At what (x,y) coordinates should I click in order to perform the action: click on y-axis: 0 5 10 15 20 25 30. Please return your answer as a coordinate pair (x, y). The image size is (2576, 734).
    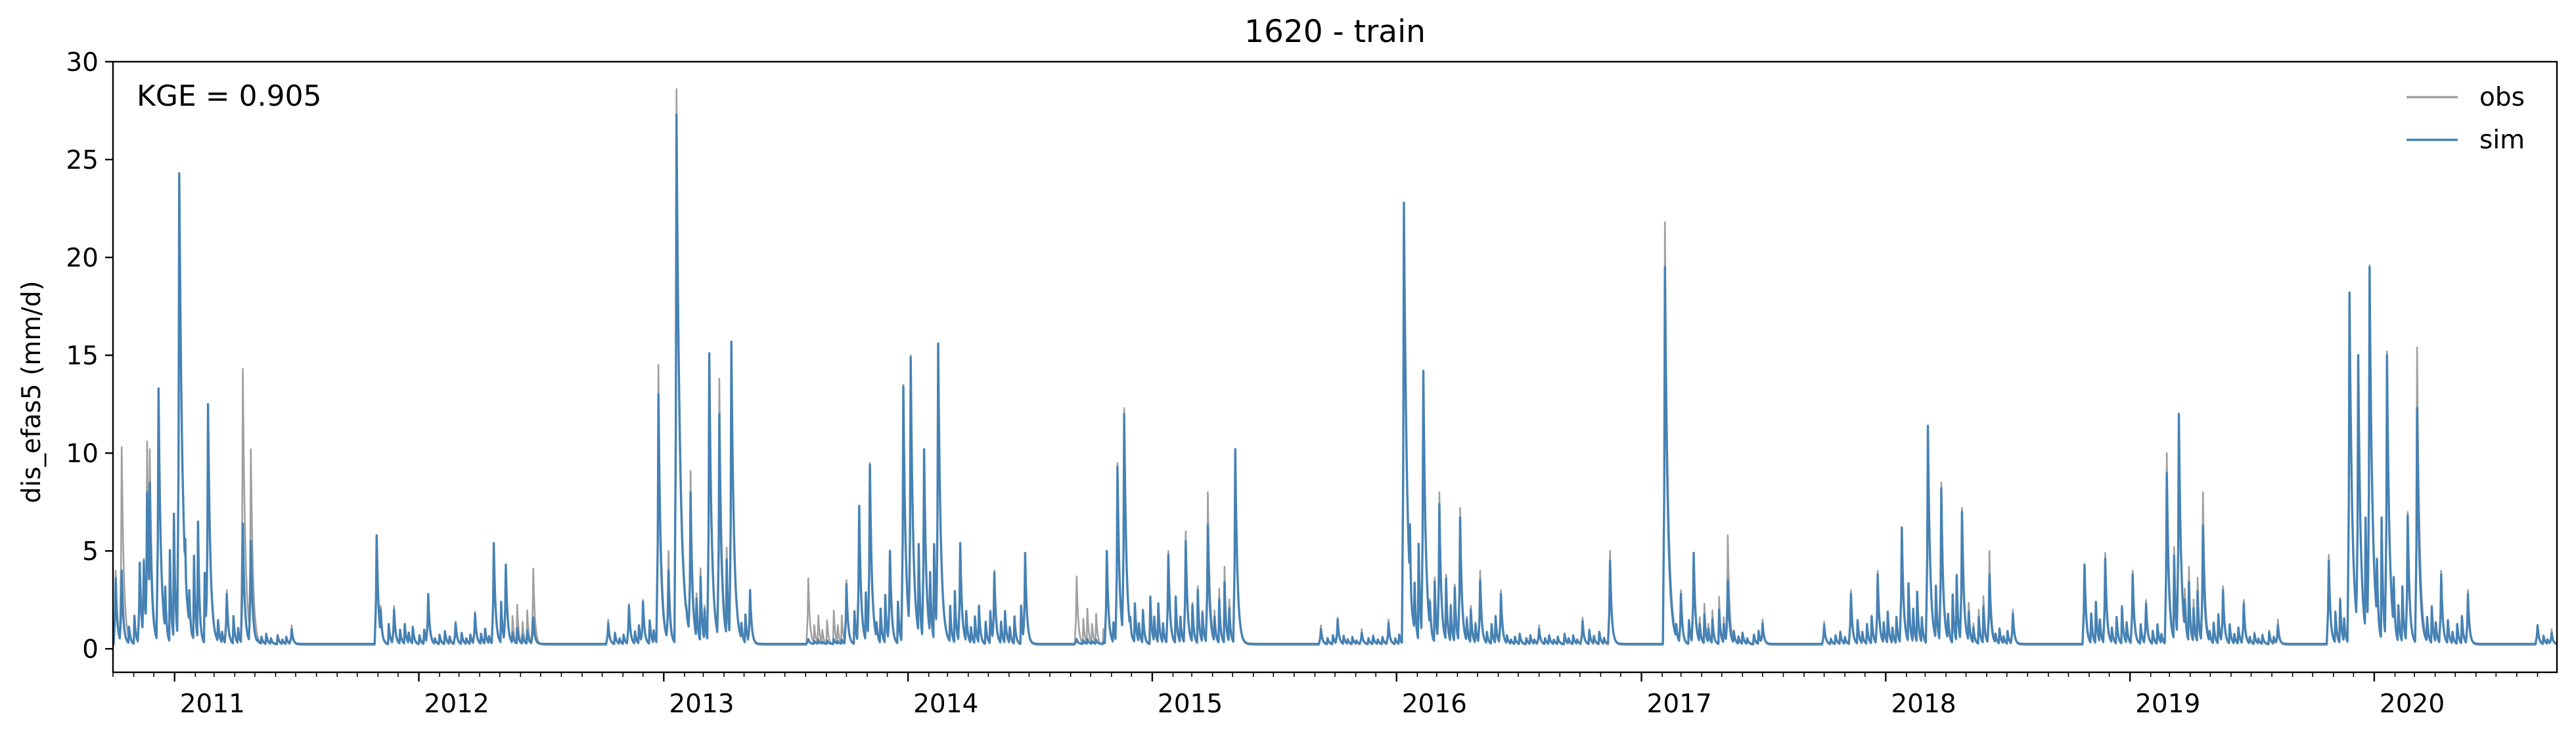
    Looking at the image, I should click on (89, 356).